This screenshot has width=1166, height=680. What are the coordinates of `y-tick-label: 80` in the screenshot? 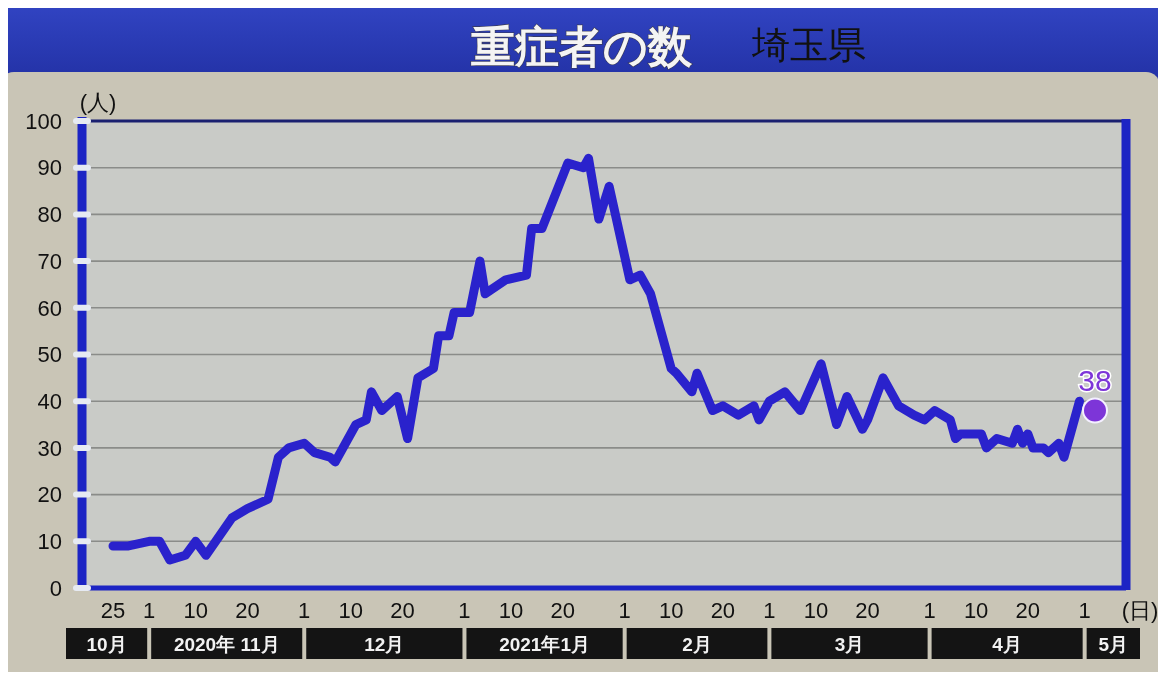 It's located at (49, 215).